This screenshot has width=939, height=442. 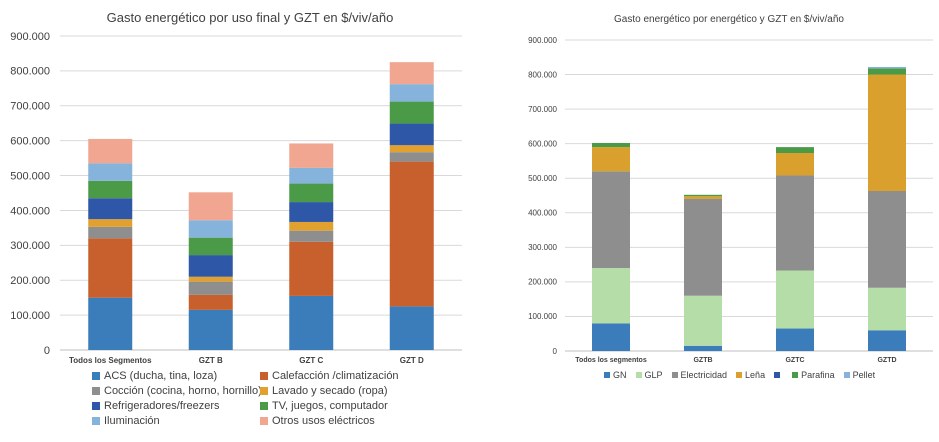 I want to click on legend-label: Pellet, so click(x=864, y=375).